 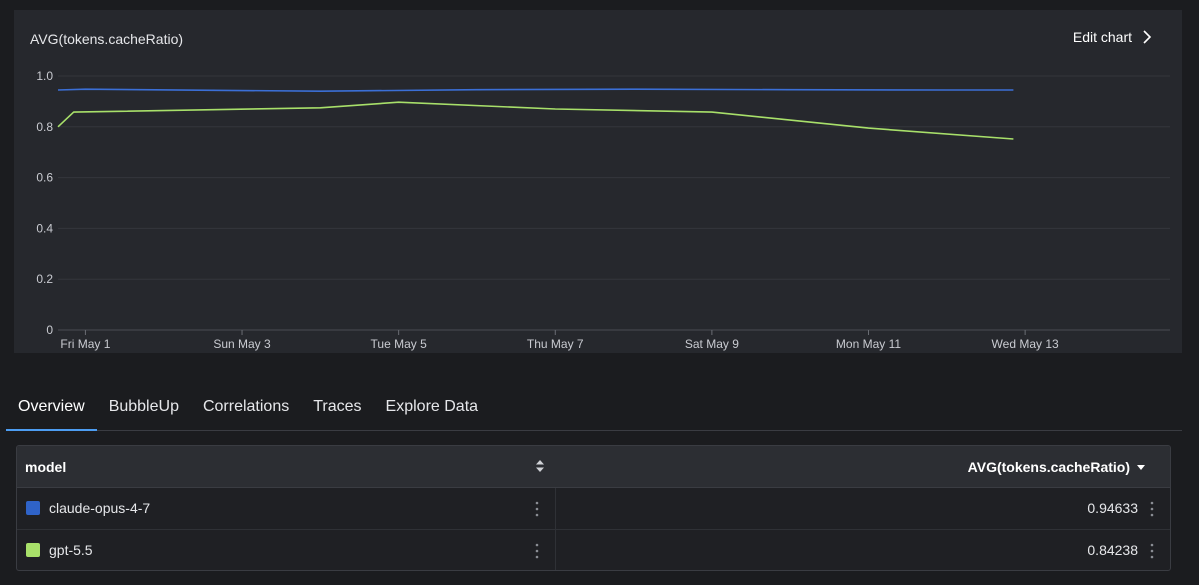 I want to click on tab-overview: Overview, so click(x=51, y=408).